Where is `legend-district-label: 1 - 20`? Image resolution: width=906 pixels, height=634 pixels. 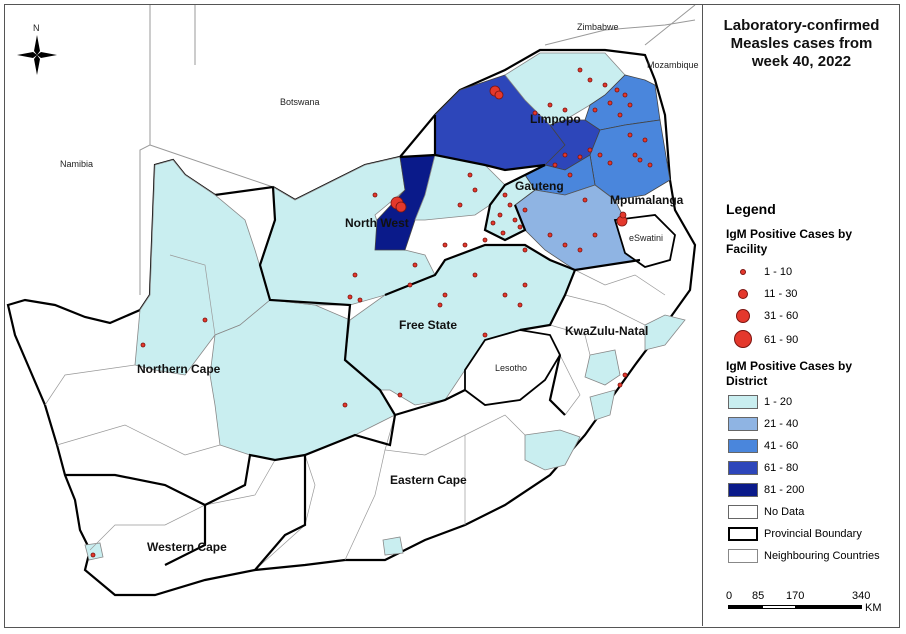
legend-district-label: 1 - 20 is located at coordinates (778, 402).